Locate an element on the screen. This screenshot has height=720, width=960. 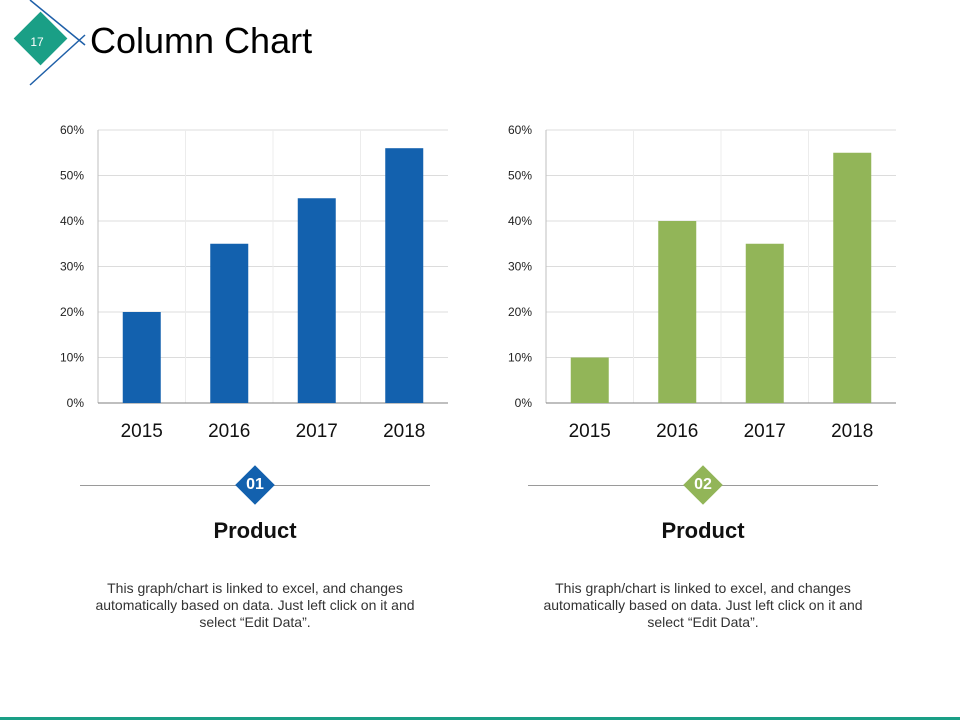
product-number: 01 is located at coordinates (255, 484).